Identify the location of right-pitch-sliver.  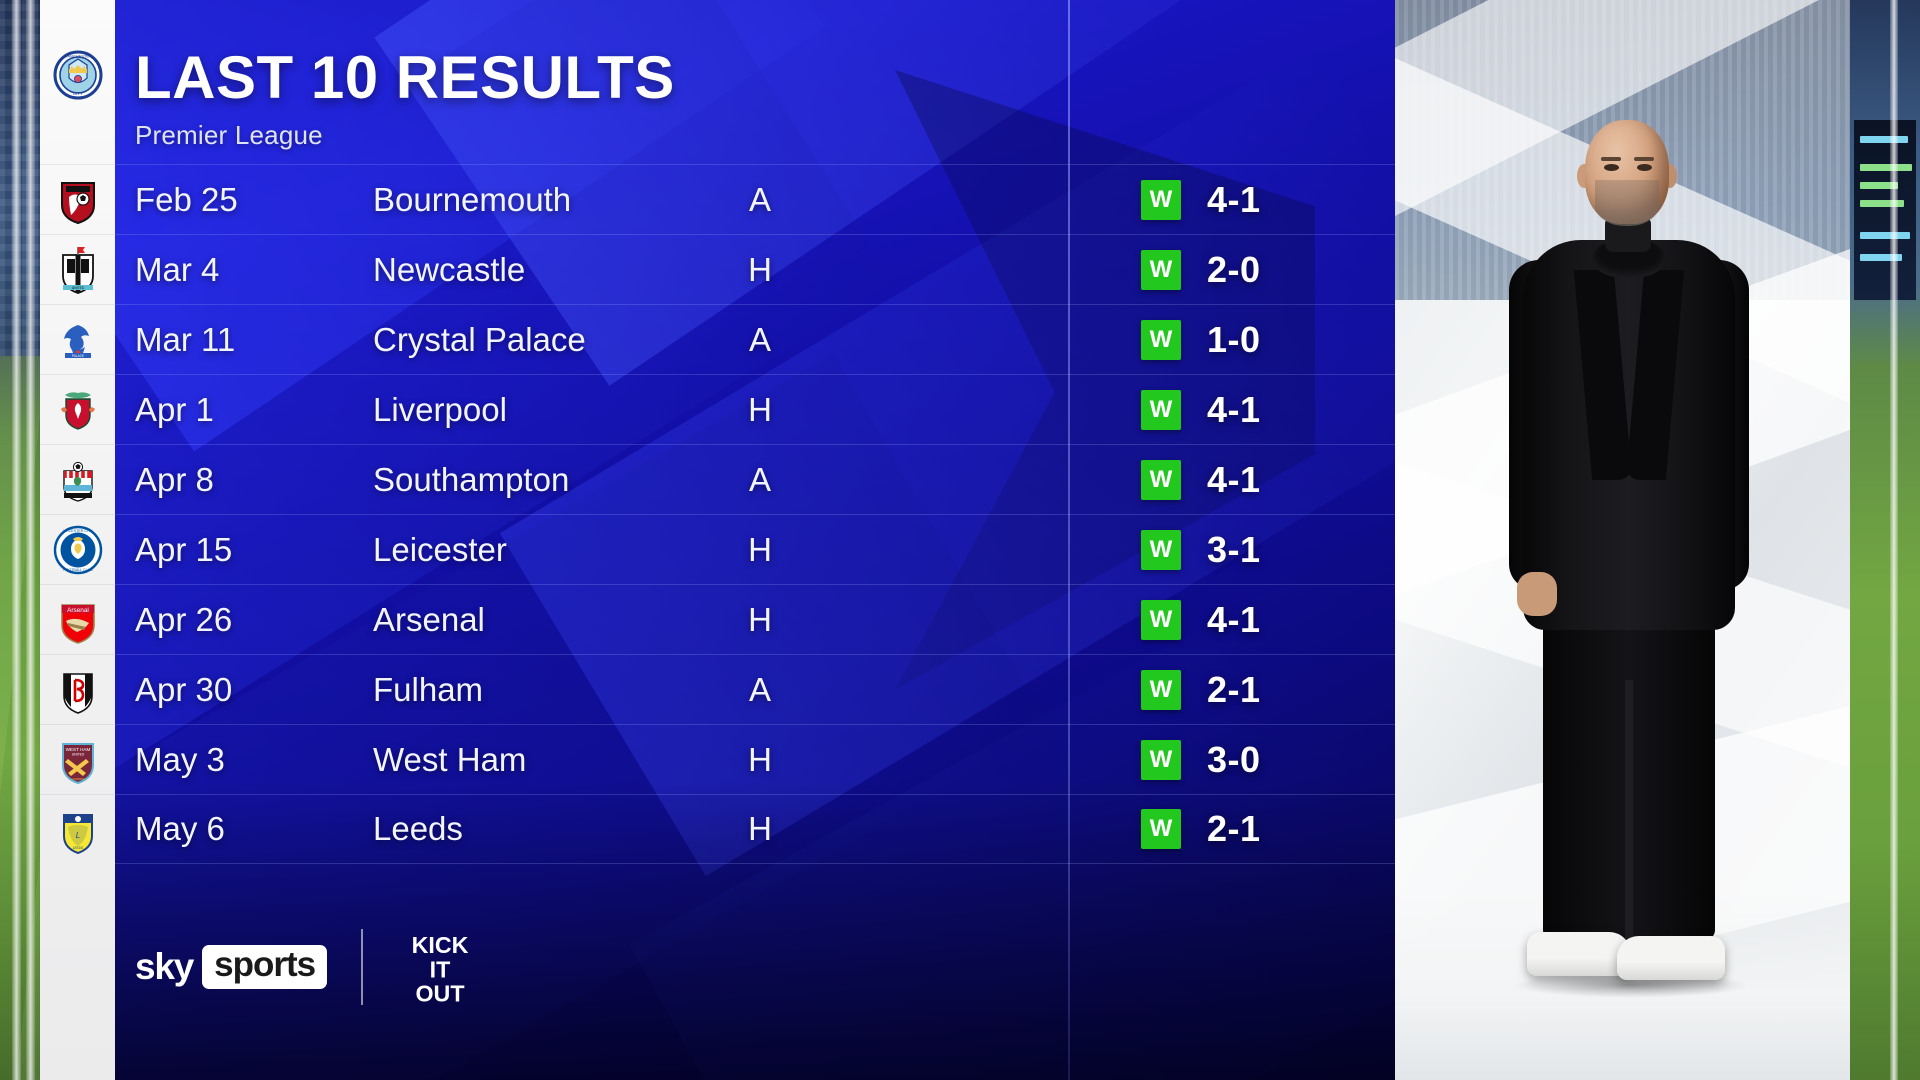
(1885, 540).